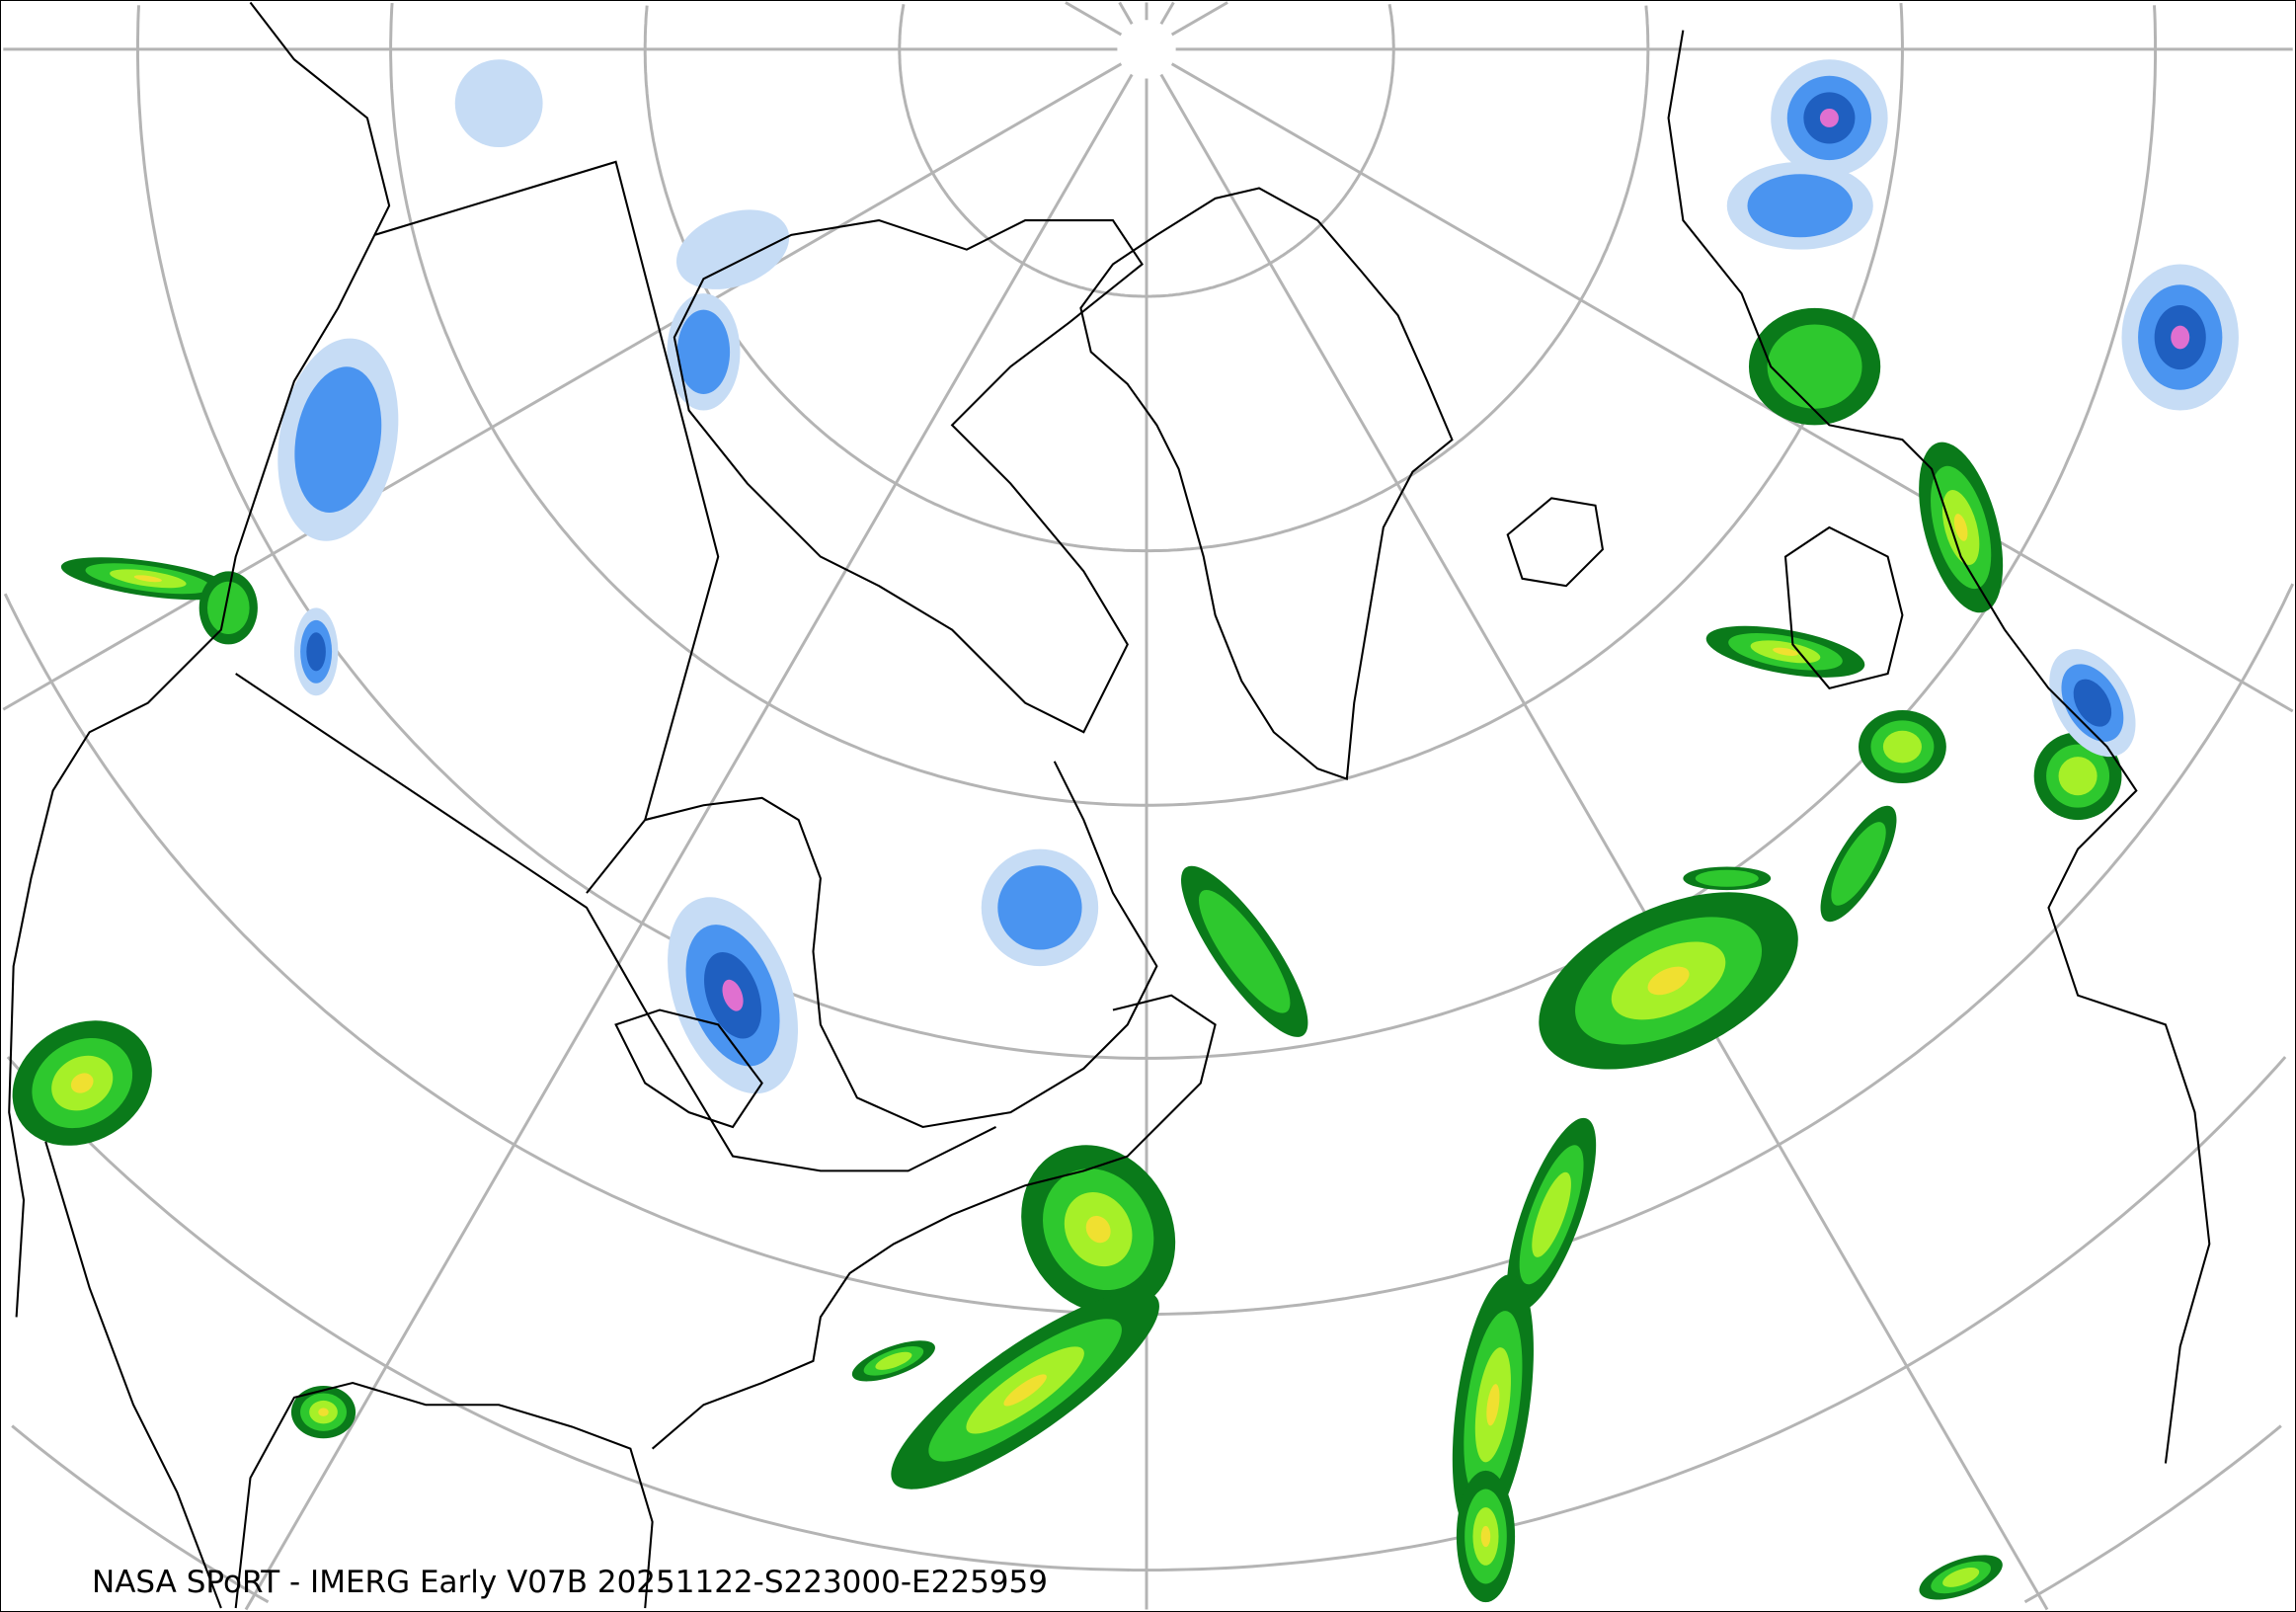 This screenshot has height=1612, width=2296. Describe the element at coordinates (1844, 607) in the screenshot. I see `uk-ireland-coast` at that location.